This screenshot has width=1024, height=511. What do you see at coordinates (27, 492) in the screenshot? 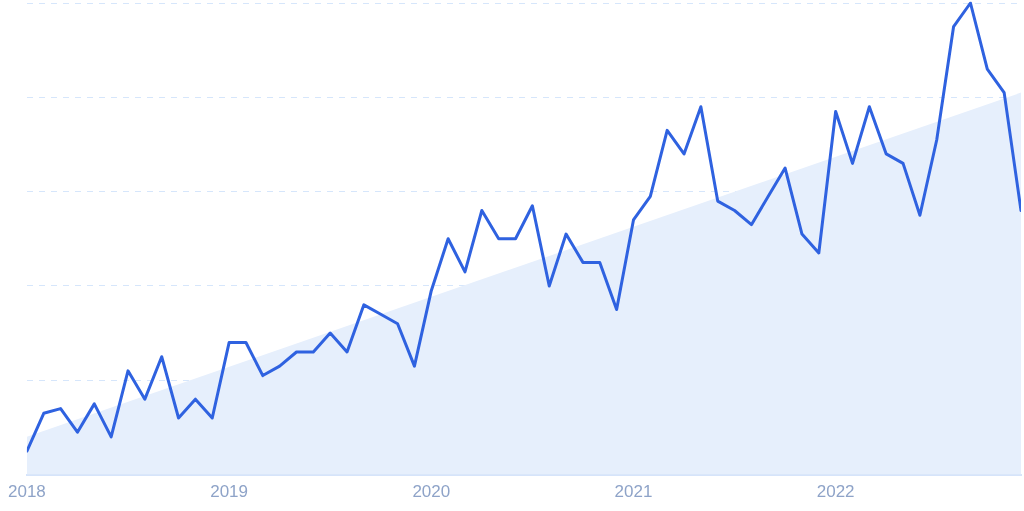
I see `x-tick-label: 2018` at bounding box center [27, 492].